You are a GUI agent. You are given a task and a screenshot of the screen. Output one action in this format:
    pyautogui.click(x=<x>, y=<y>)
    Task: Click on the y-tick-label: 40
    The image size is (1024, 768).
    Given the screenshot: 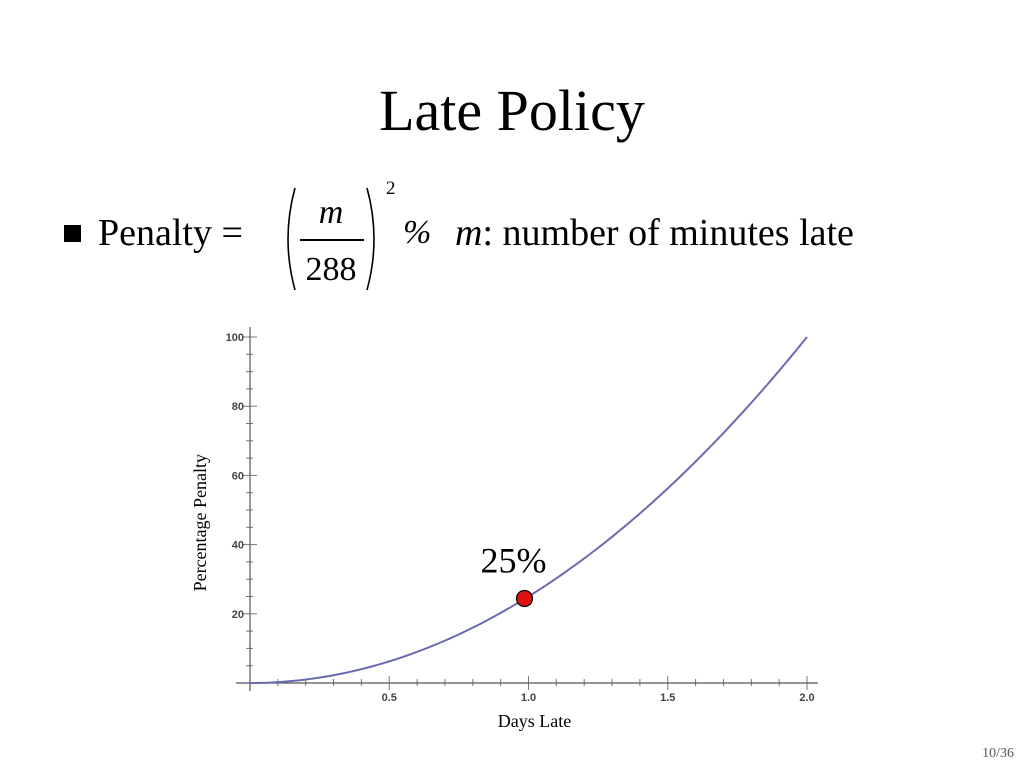 What is the action you would take?
    pyautogui.click(x=238, y=546)
    